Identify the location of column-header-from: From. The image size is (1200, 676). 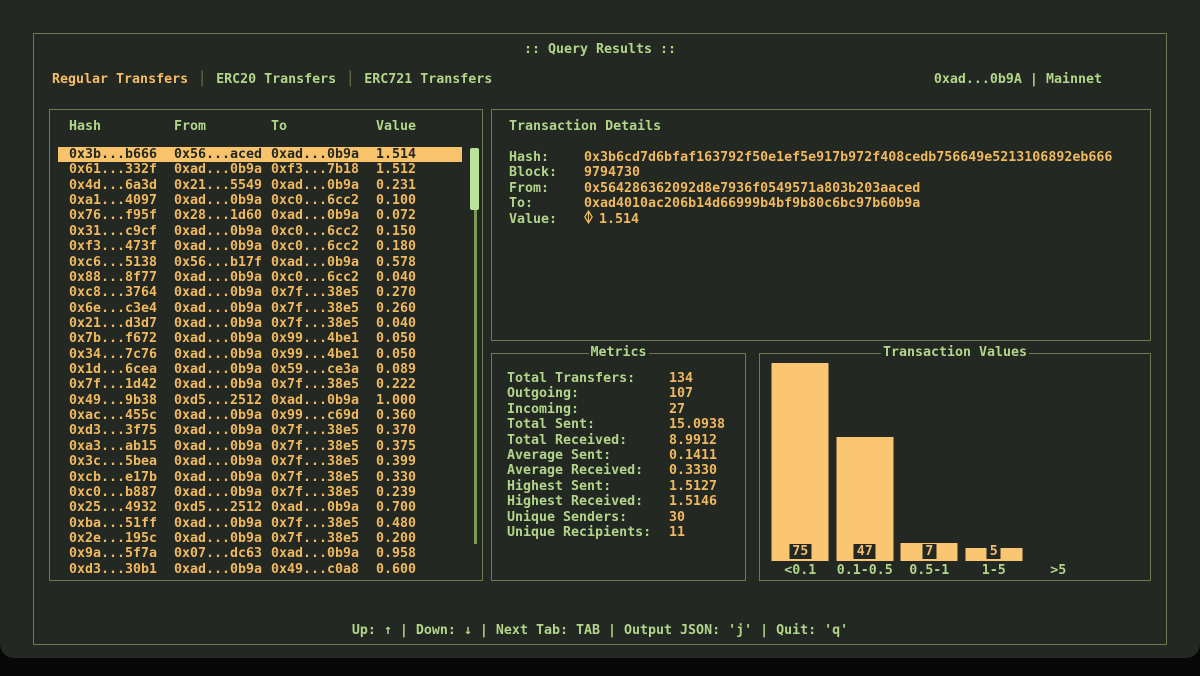
(190, 126).